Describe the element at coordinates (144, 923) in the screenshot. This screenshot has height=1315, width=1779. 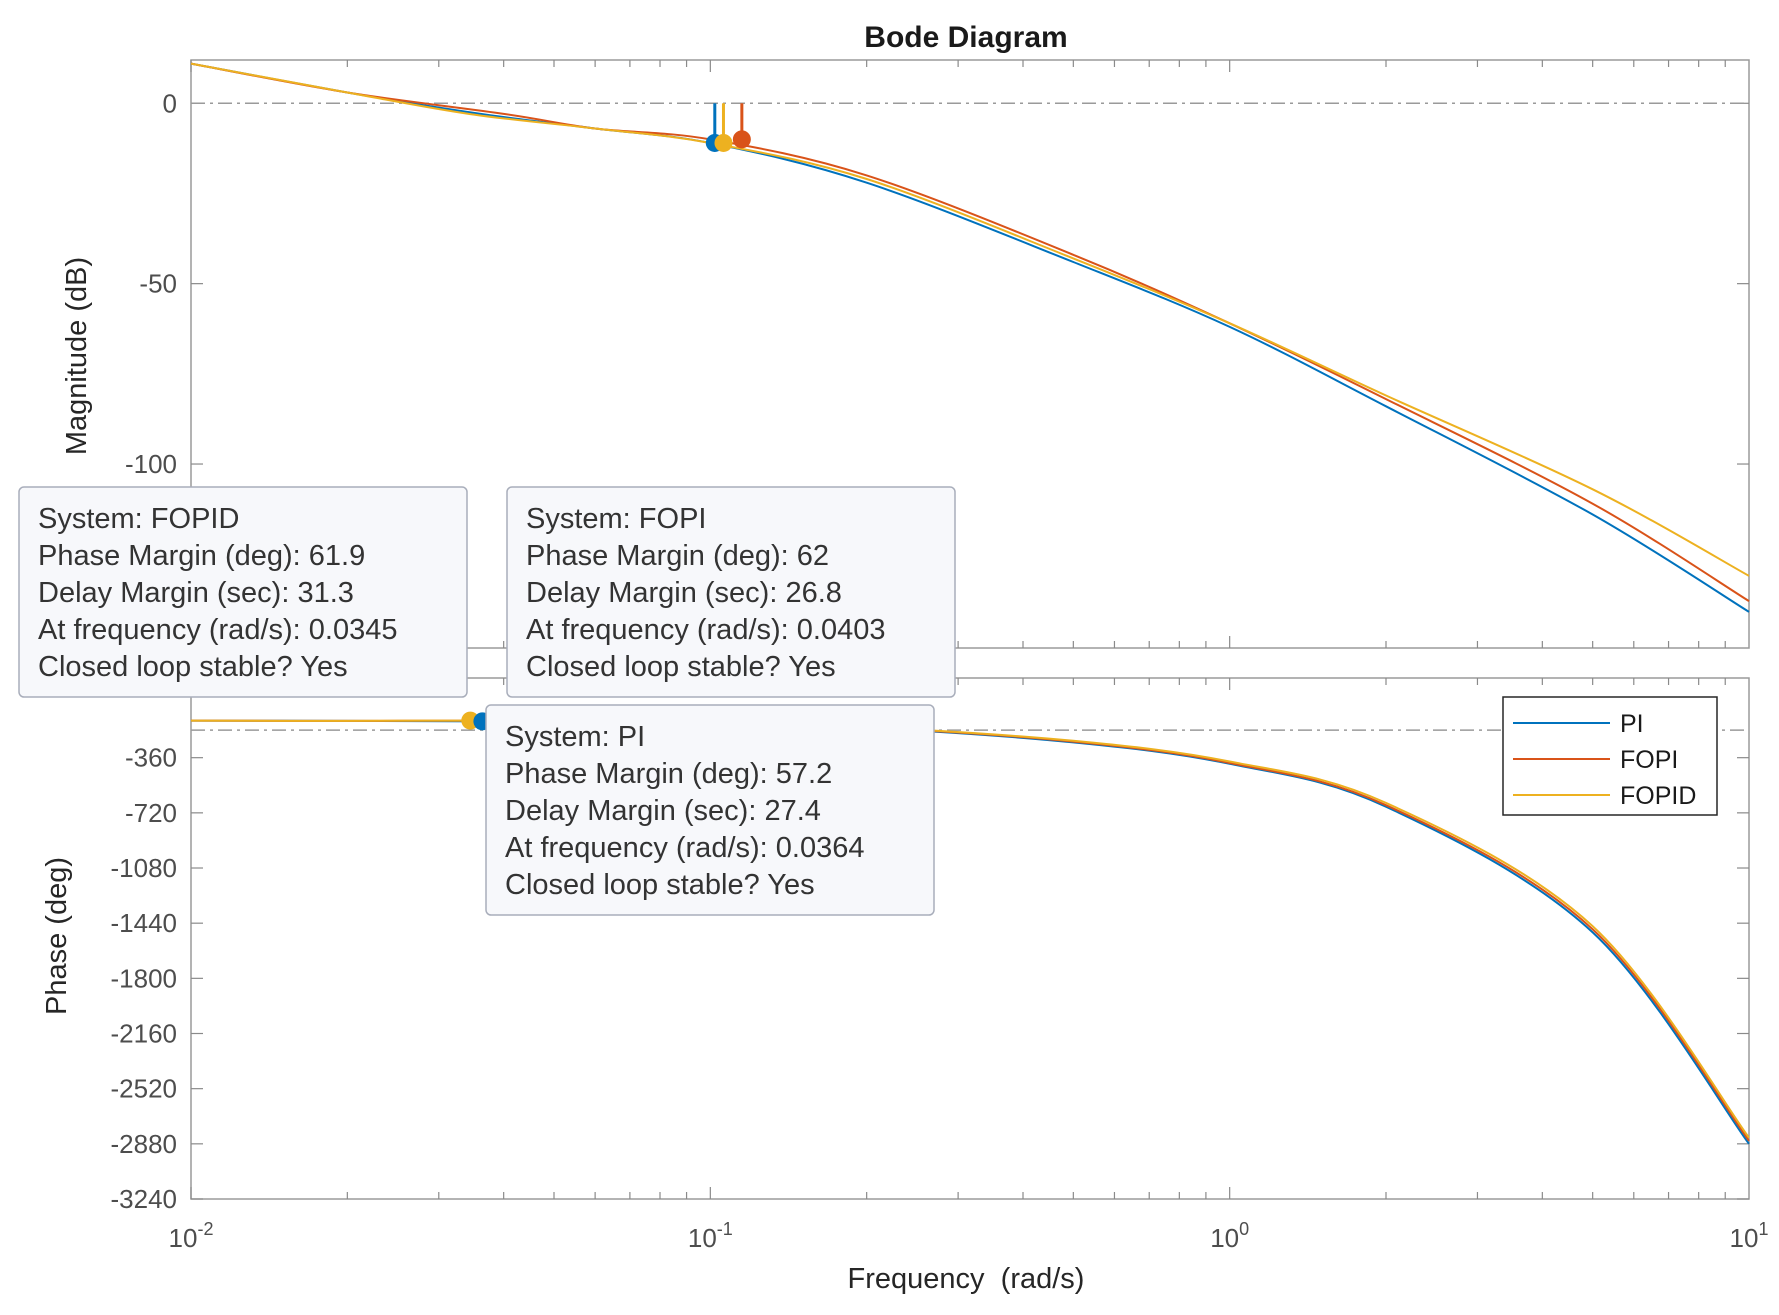
I see `phase-y-tick-label: -1440` at that location.